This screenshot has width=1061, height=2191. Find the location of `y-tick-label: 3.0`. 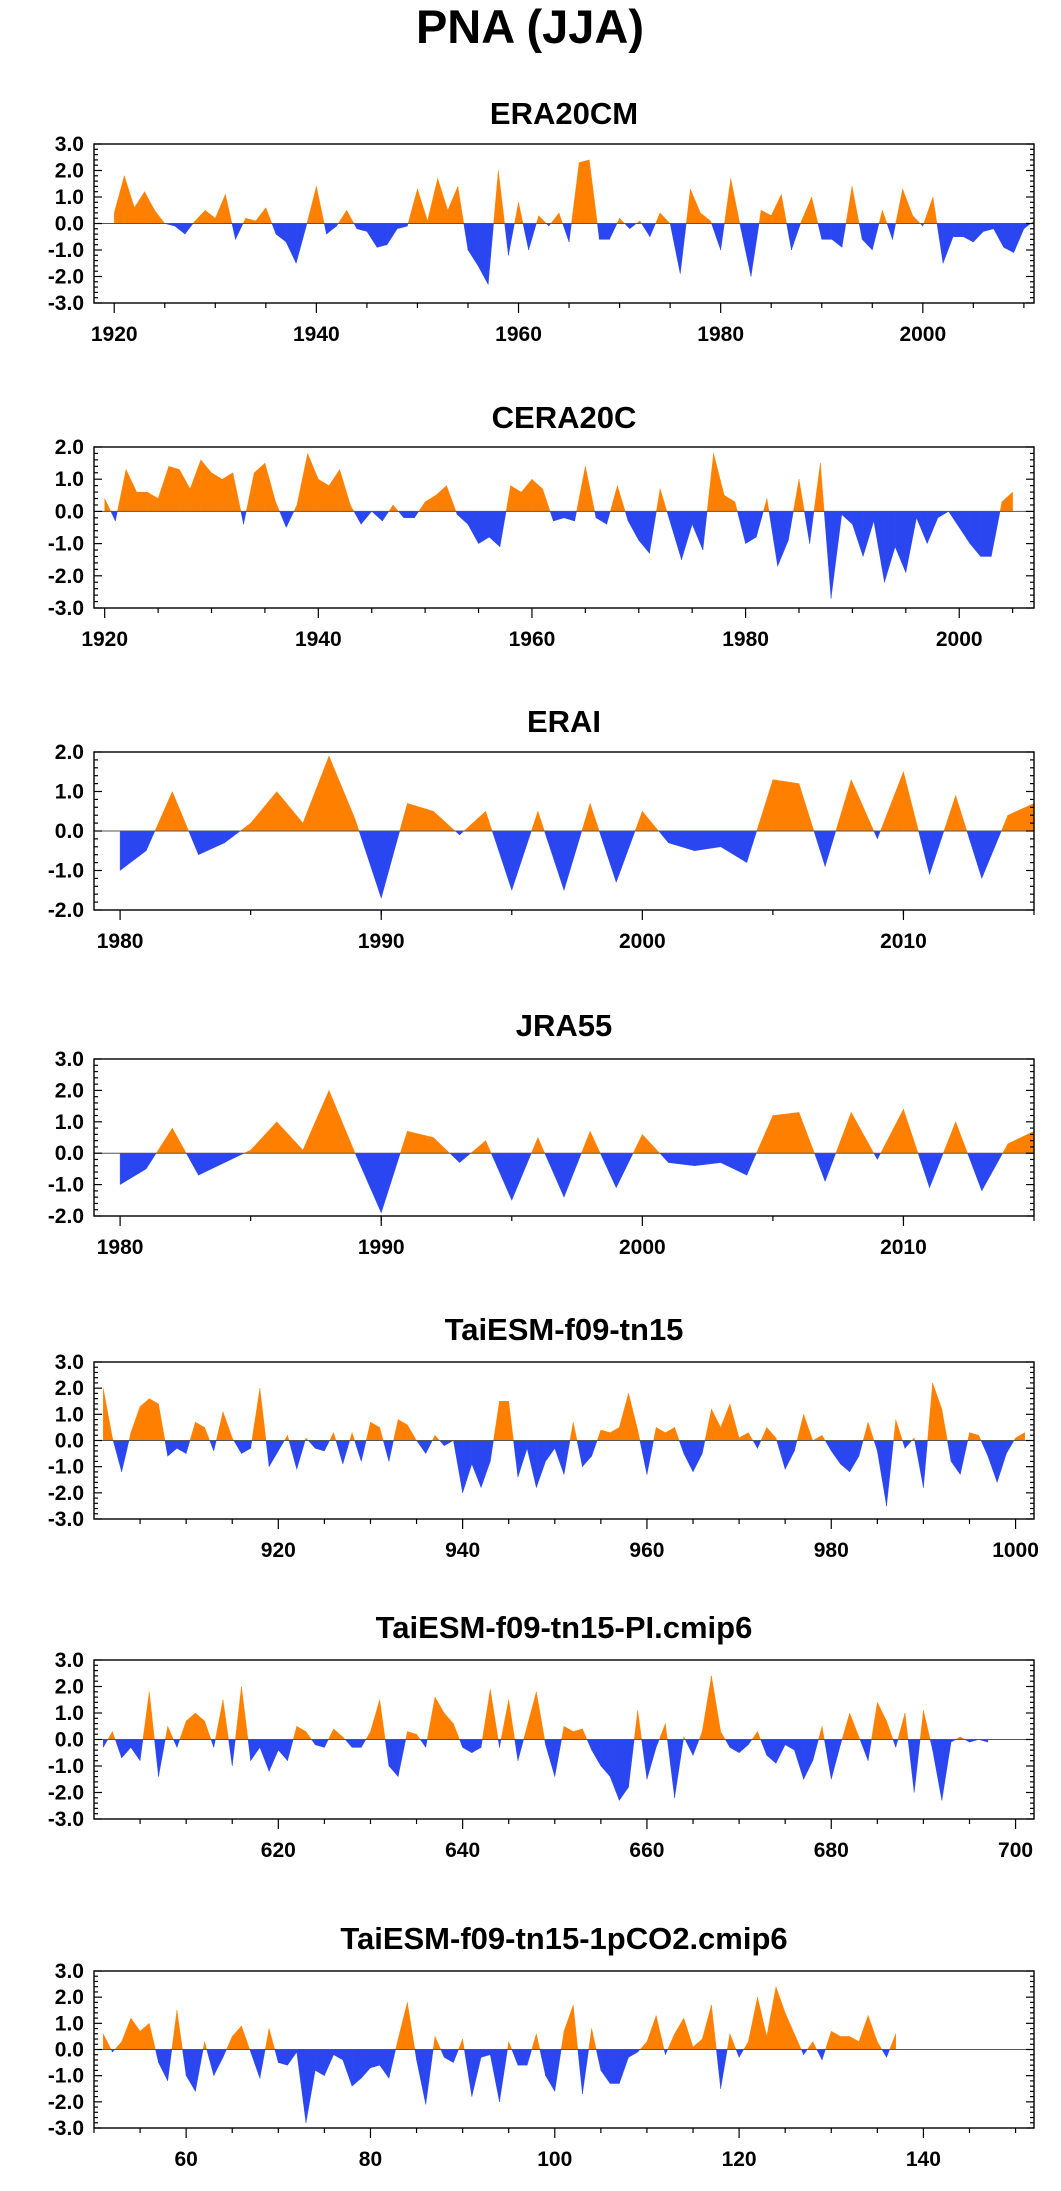

y-tick-label: 3.0 is located at coordinates (69, 1059).